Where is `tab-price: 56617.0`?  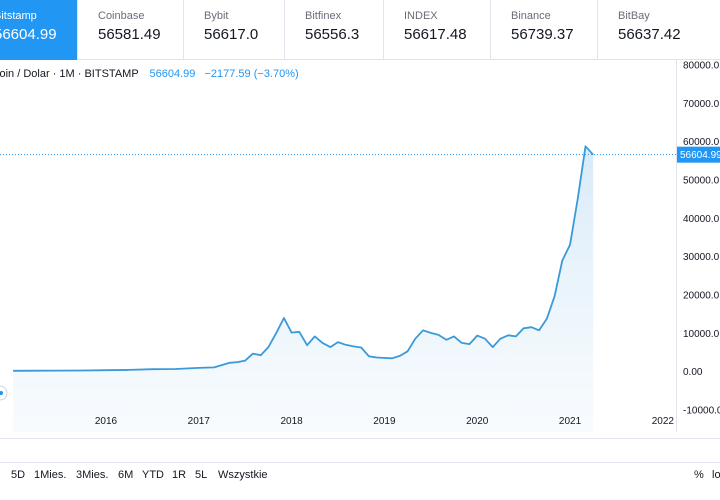 tab-price: 56617.0 is located at coordinates (231, 34).